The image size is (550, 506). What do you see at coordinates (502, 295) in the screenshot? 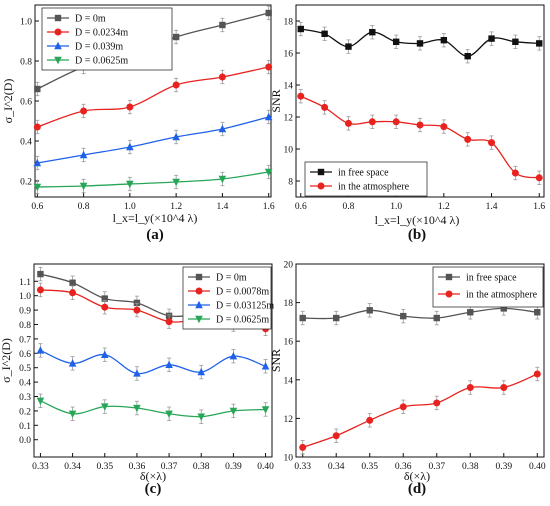
I see `legend-label: in the atmosphere` at bounding box center [502, 295].